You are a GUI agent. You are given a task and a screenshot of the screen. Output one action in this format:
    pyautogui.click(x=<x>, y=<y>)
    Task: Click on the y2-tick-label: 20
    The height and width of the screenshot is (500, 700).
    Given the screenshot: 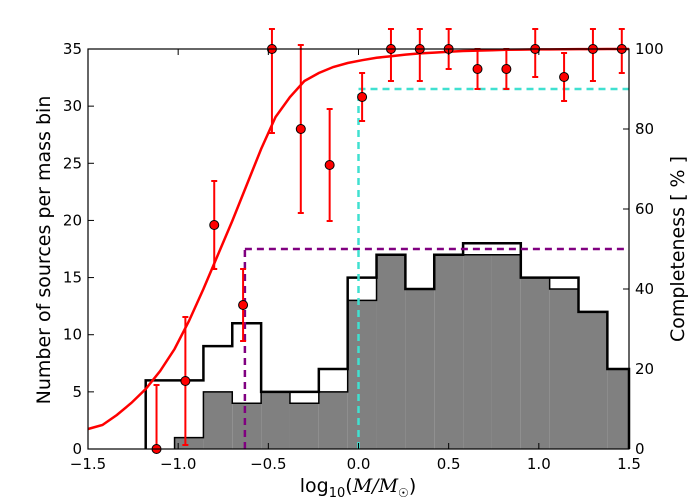 What is the action you would take?
    pyautogui.click(x=644, y=369)
    